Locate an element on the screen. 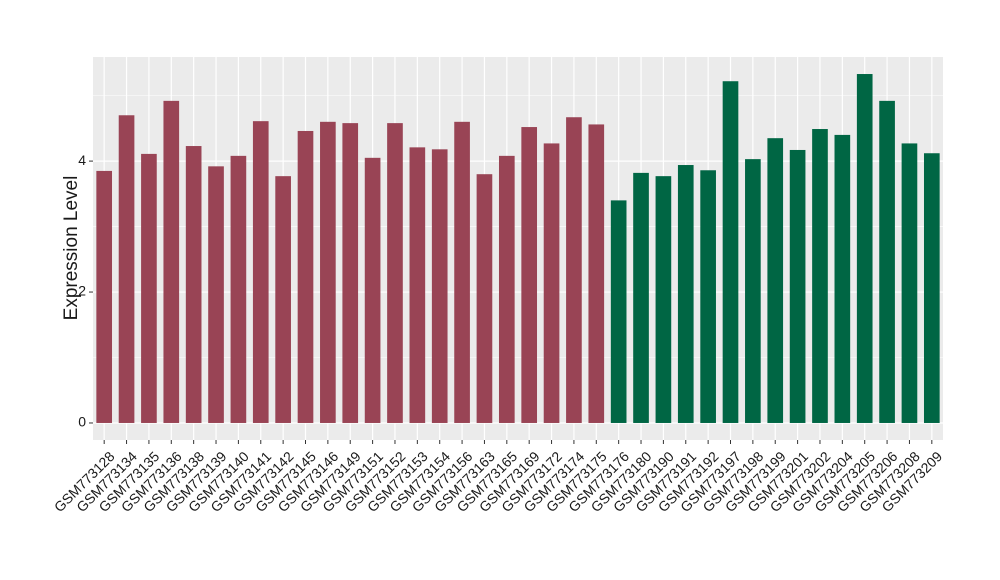 This screenshot has height=580, width=1000. y-tick-label: 2 is located at coordinates (82, 291).